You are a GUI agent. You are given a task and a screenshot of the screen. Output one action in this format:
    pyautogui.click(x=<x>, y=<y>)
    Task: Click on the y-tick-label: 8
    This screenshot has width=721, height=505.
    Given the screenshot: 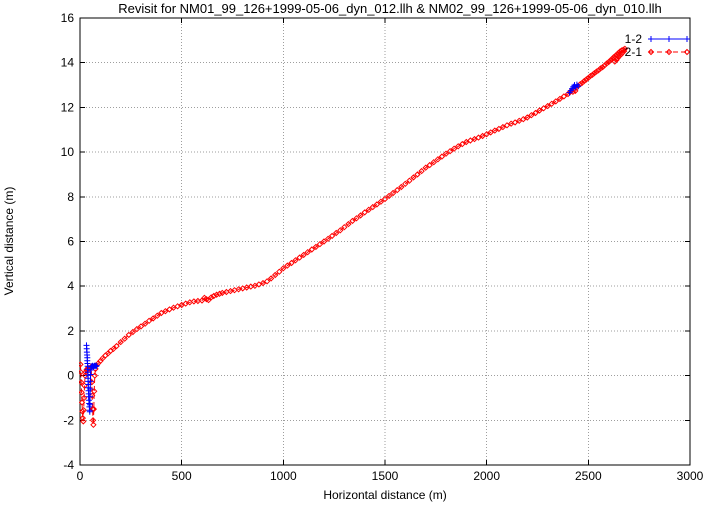 What is the action you would take?
    pyautogui.click(x=70, y=197)
    